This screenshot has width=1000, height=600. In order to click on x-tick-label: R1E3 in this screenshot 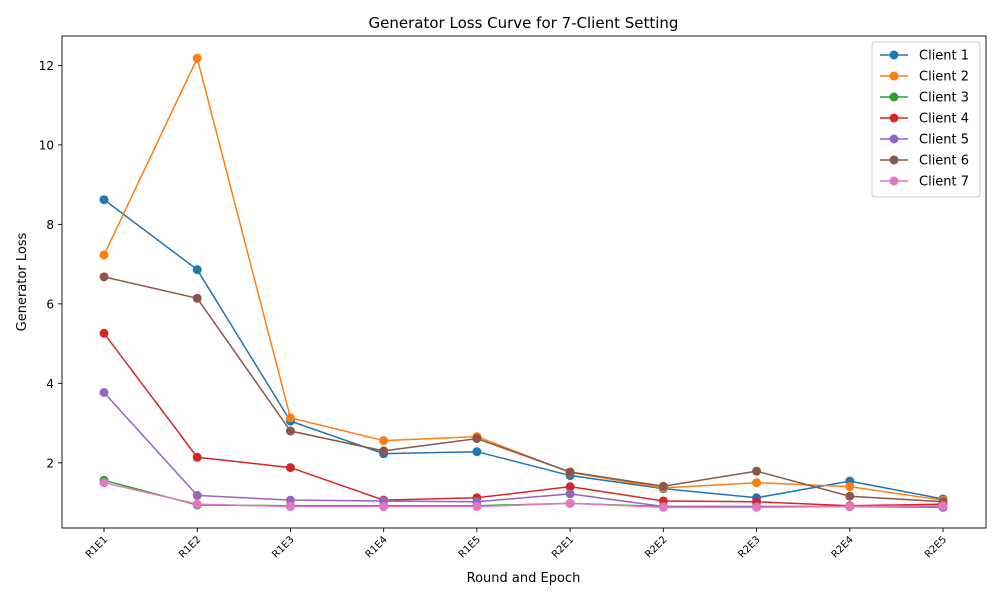, I will do `click(283, 547)`.